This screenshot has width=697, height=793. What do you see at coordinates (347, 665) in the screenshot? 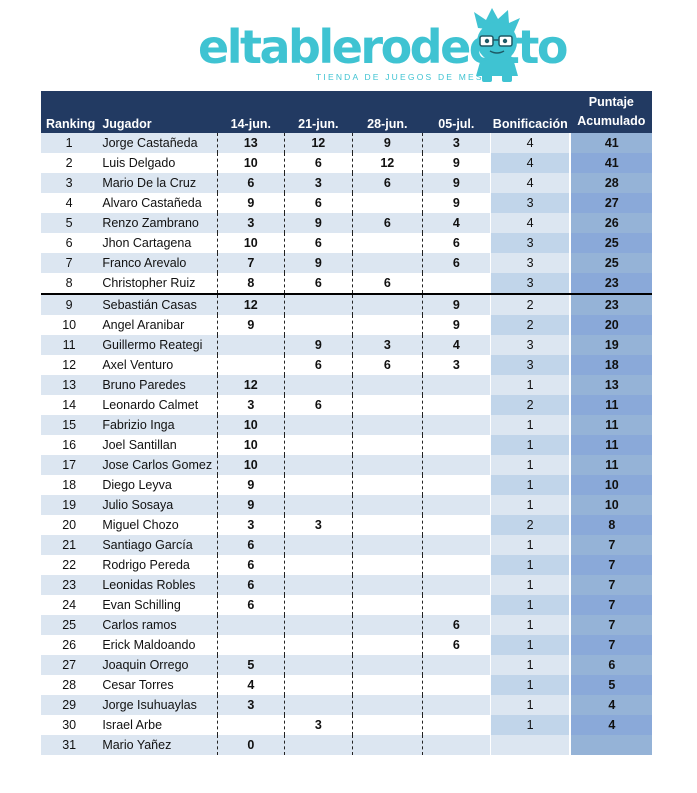
I see `table-row: 27 Joaquin Orrego 5 1 6` at bounding box center [347, 665].